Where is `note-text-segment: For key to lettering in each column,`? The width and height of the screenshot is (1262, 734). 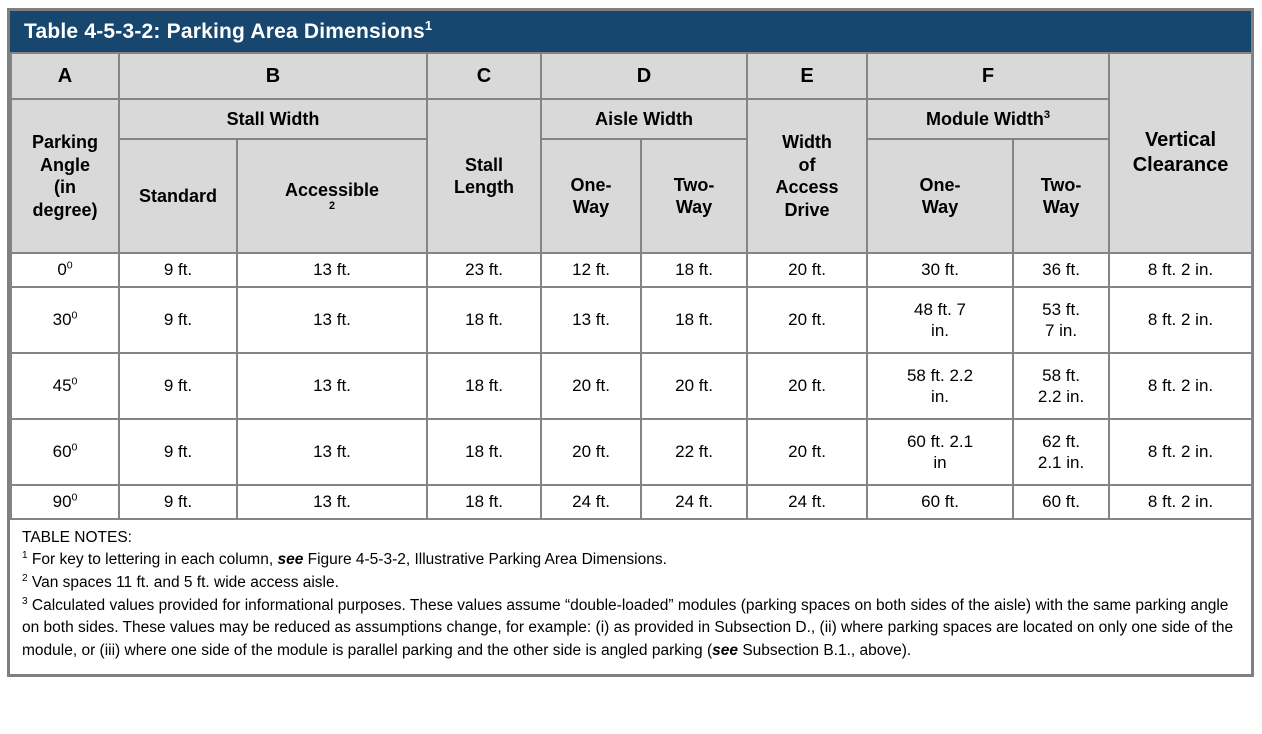 note-text-segment: For key to lettering in each column, is located at coordinates (154, 560).